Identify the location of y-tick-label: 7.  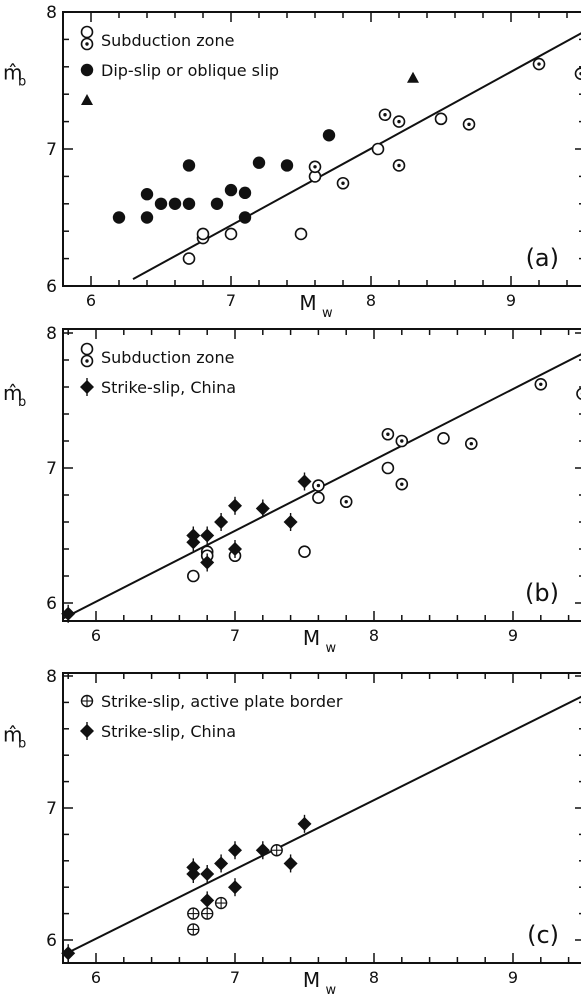
(51, 809).